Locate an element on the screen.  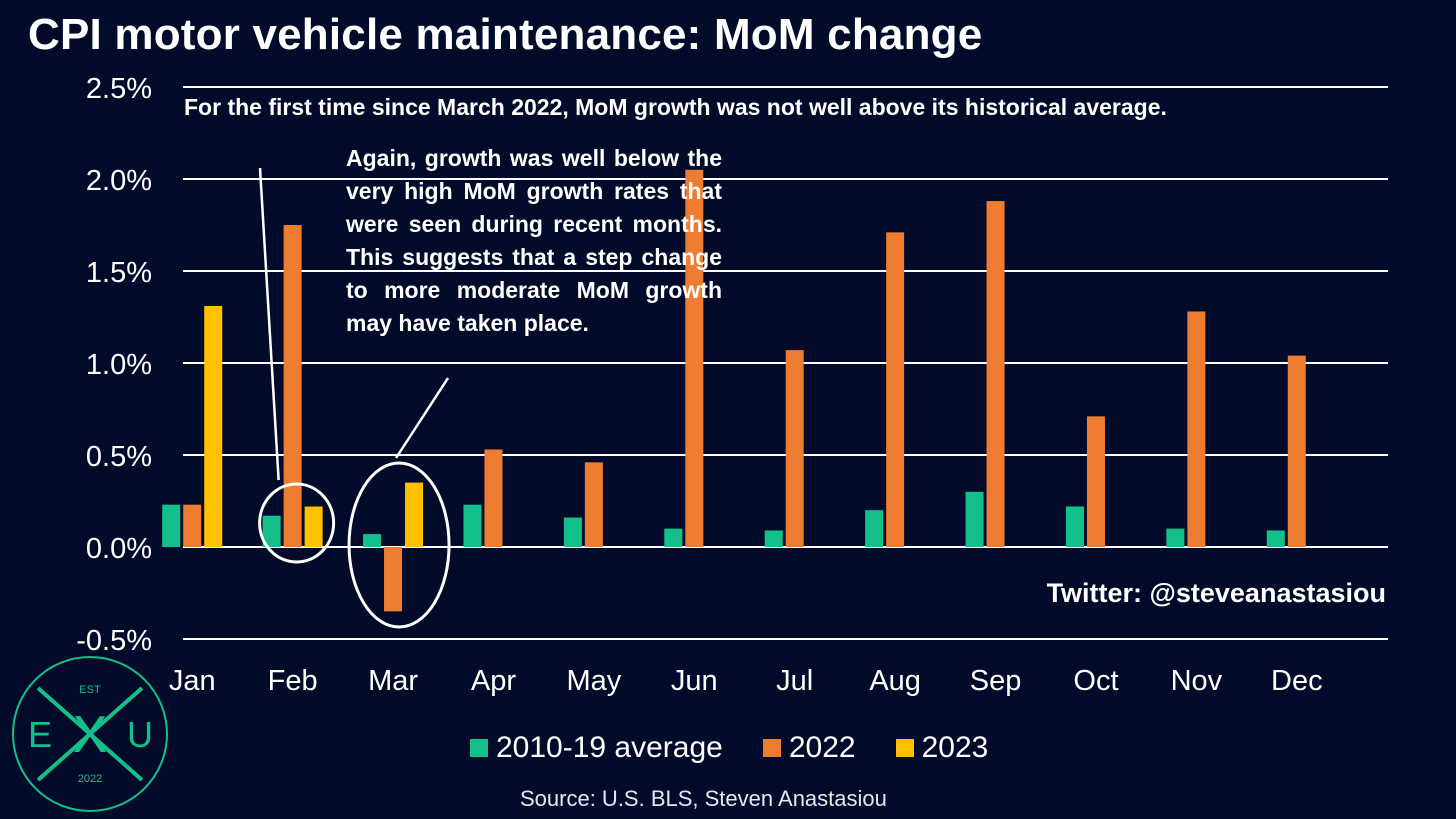
bar-avg-feb is located at coordinates (271, 531).